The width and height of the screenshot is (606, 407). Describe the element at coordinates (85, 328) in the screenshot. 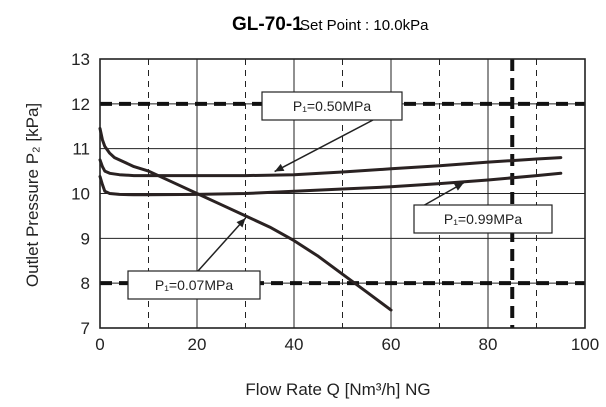

I see `y-tick-label: 7` at that location.